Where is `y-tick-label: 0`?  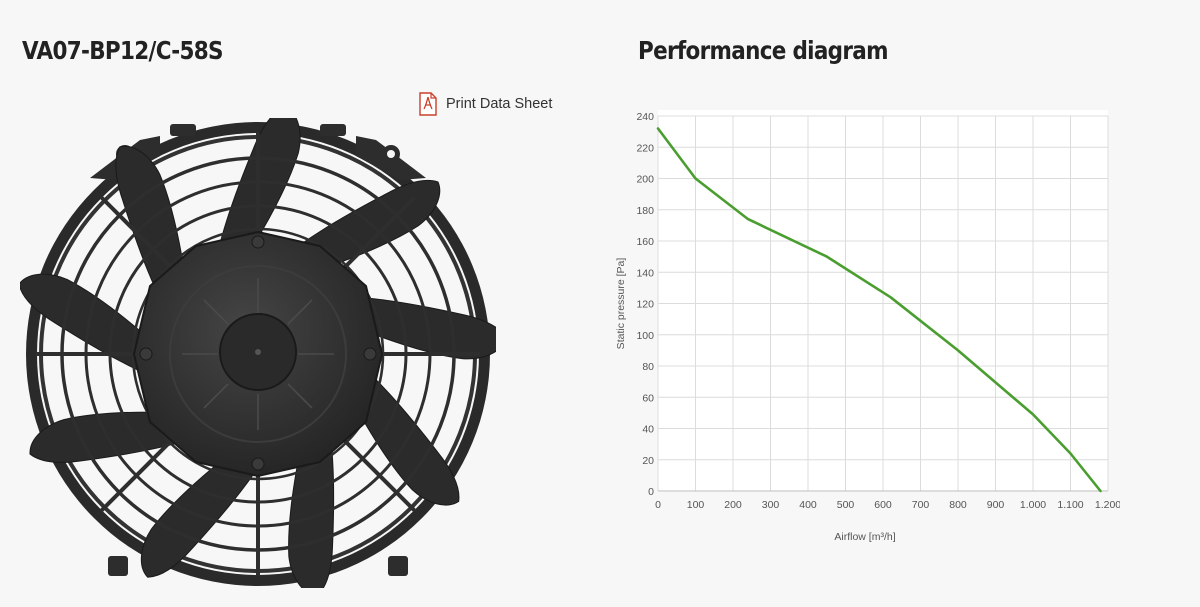 y-tick-label: 0 is located at coordinates (651, 492).